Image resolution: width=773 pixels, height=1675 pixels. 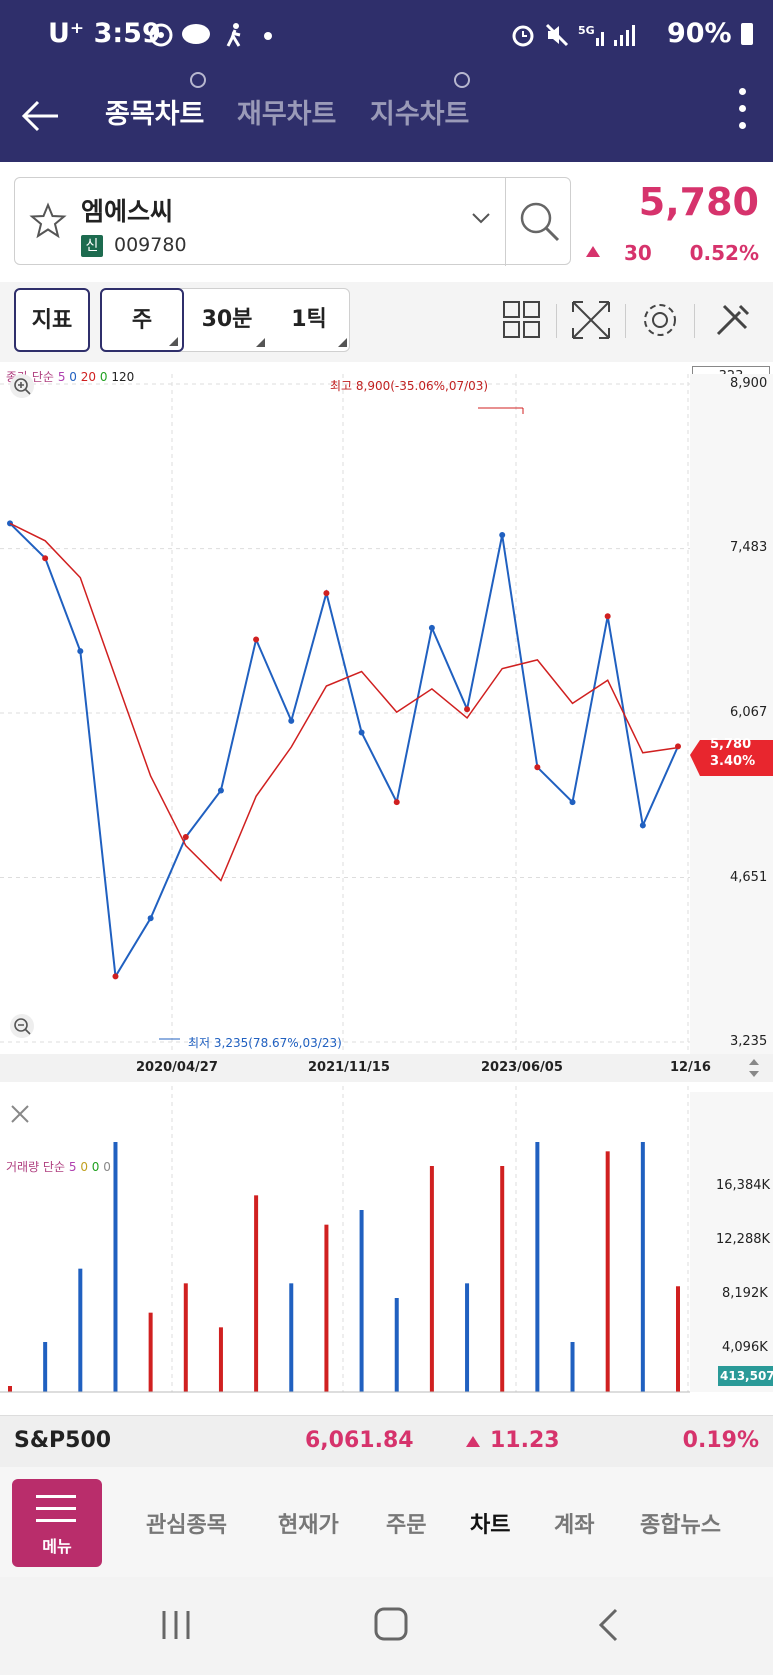 What do you see at coordinates (103, 377) in the screenshot?
I see `legend-ma-d: 0` at bounding box center [103, 377].